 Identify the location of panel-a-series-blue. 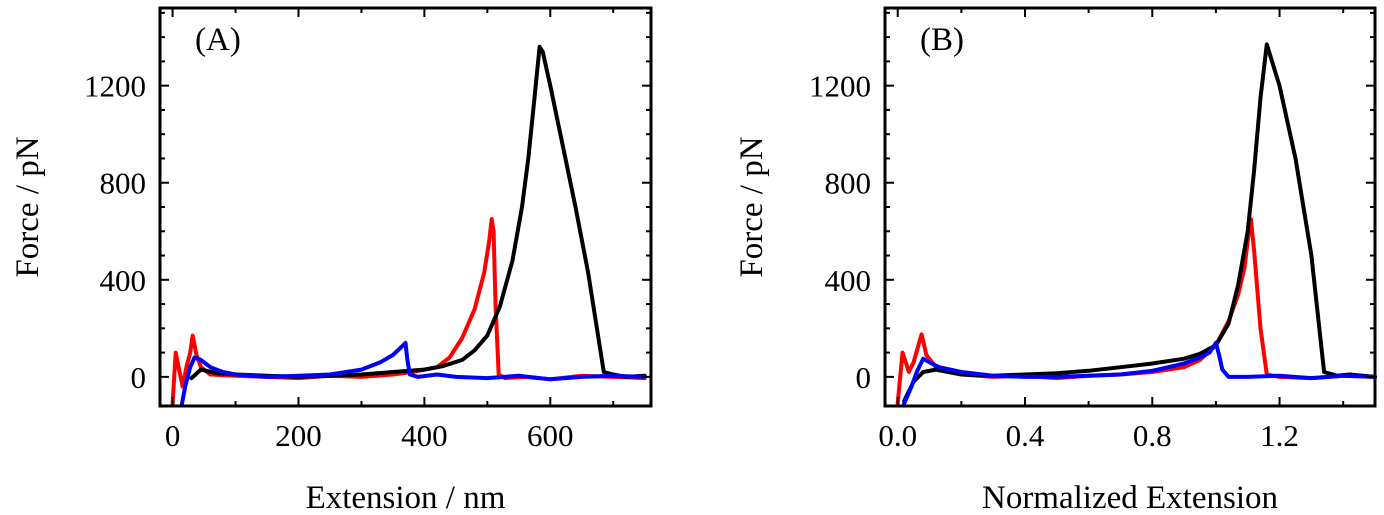
(413, 373).